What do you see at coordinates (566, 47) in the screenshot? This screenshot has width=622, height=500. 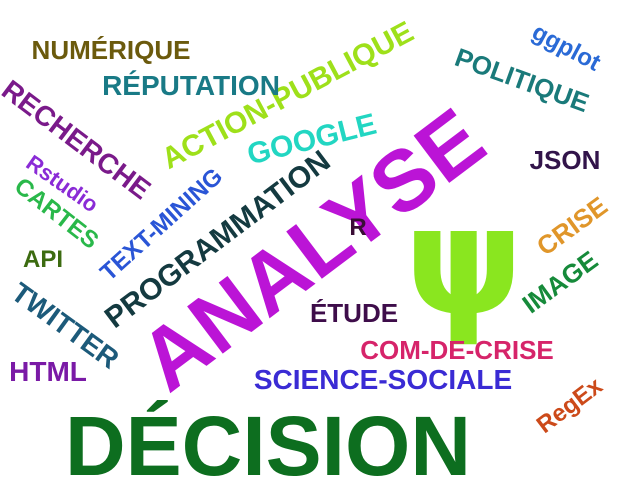 I see `word-ggplot: ggplot` at bounding box center [566, 47].